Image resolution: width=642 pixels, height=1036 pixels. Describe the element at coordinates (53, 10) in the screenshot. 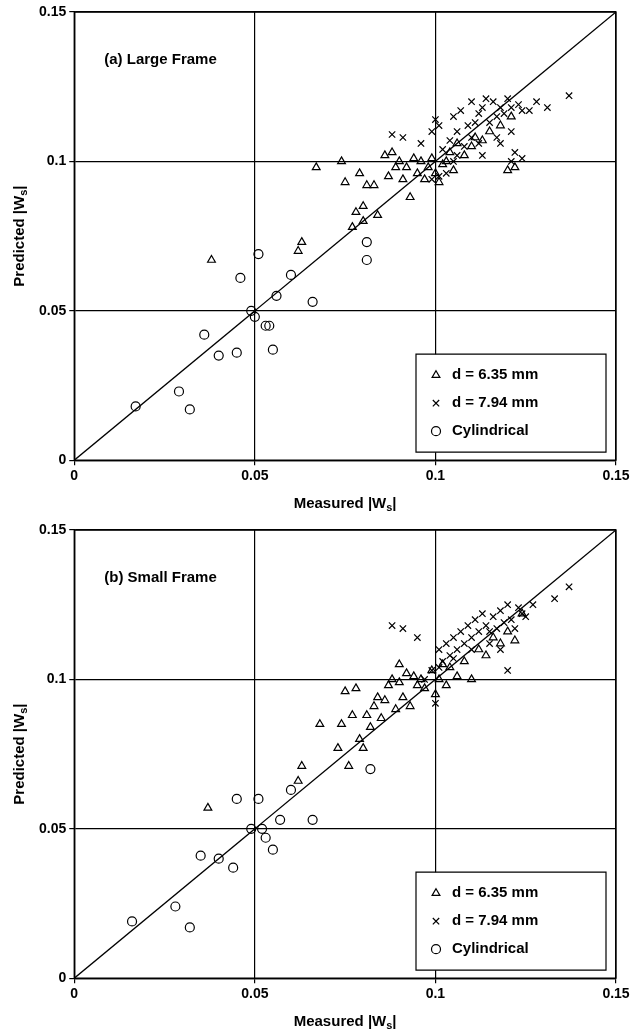

I see `y-tick-label: 0.15` at that location.